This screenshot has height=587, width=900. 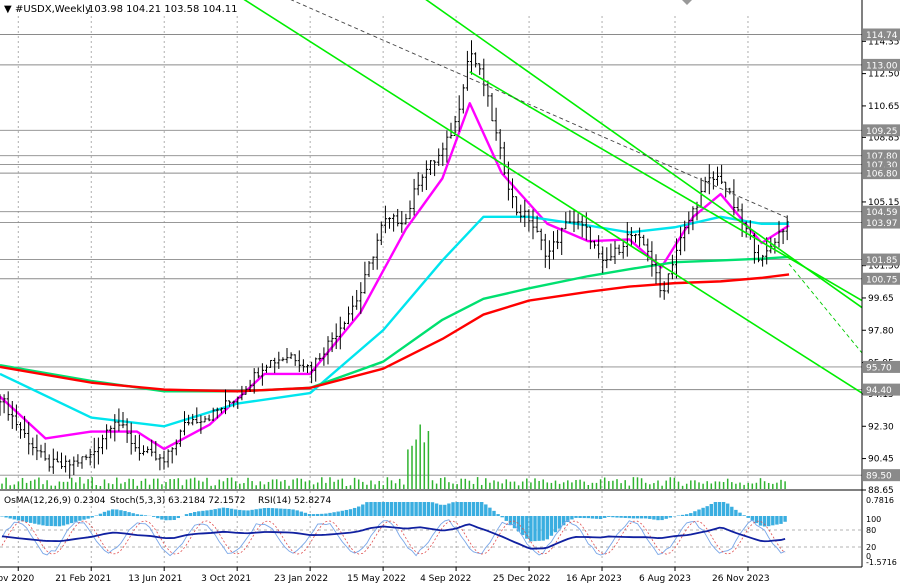 What do you see at coordinates (884, 107) in the screenshot?
I see `y-tick-label: 110.65` at bounding box center [884, 107].